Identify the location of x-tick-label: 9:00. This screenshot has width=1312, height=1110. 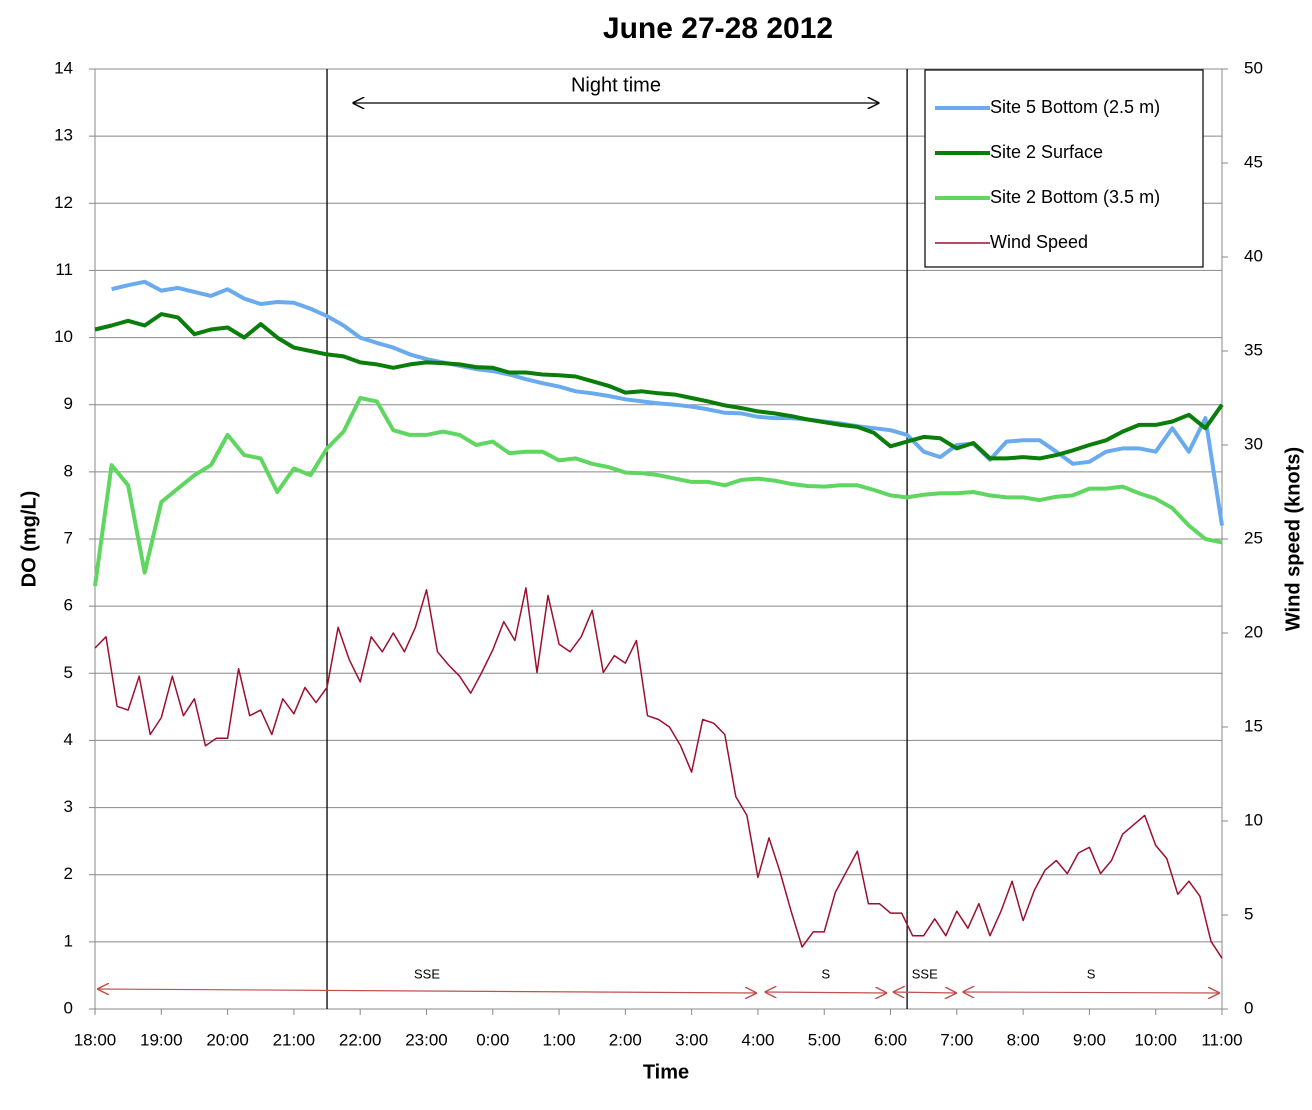
(1089, 1039).